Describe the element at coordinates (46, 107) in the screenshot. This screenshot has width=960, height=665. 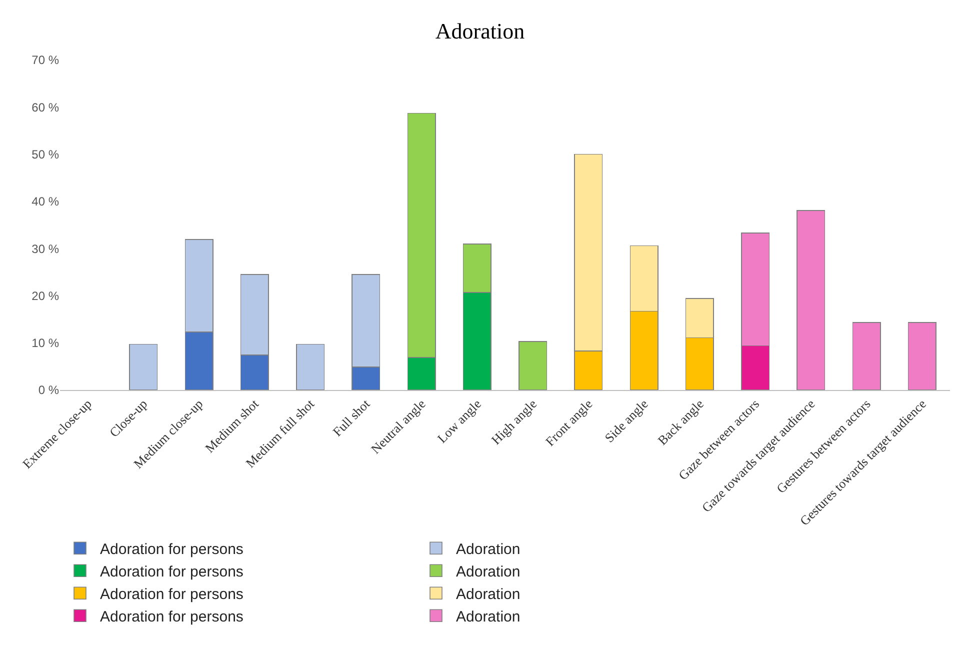
I see `y-tick-label: 60 %` at that location.